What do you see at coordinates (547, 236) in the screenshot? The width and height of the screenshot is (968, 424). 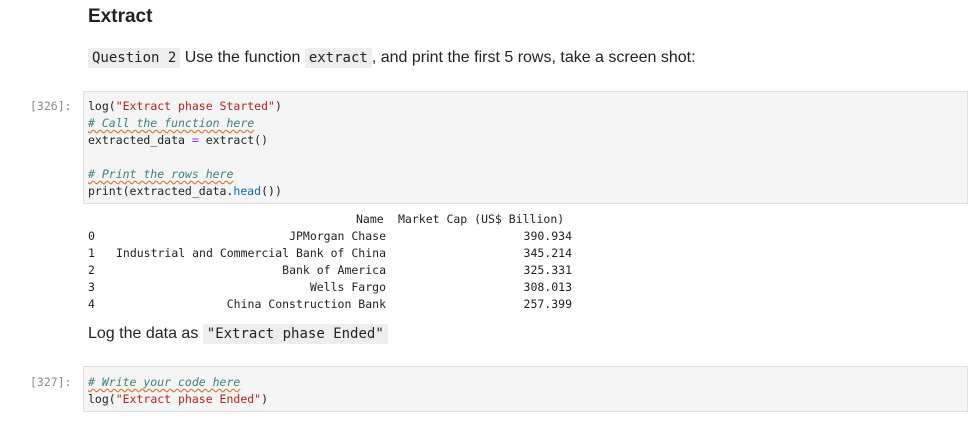 I see `output-row-cap: 390.934` at bounding box center [547, 236].